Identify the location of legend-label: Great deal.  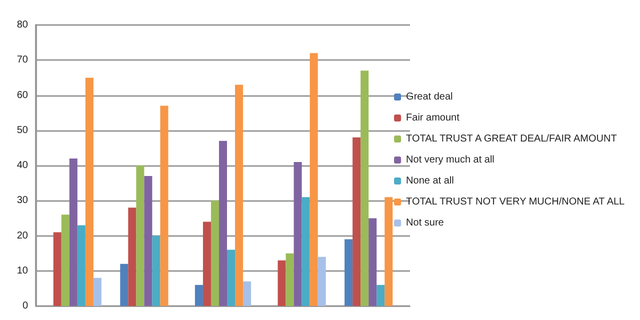
(429, 97).